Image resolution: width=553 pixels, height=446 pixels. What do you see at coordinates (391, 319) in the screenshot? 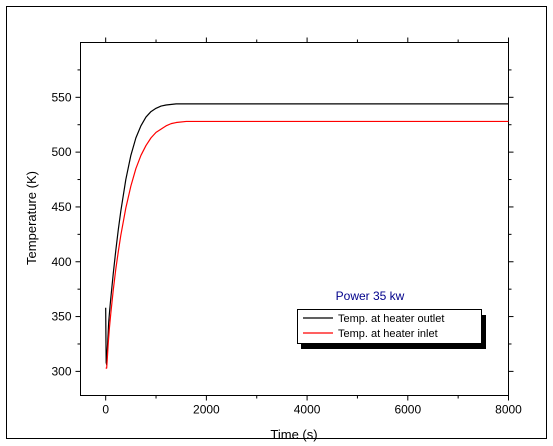
I see `legend-label-outlet: Temp. at heater outlet` at bounding box center [391, 319].